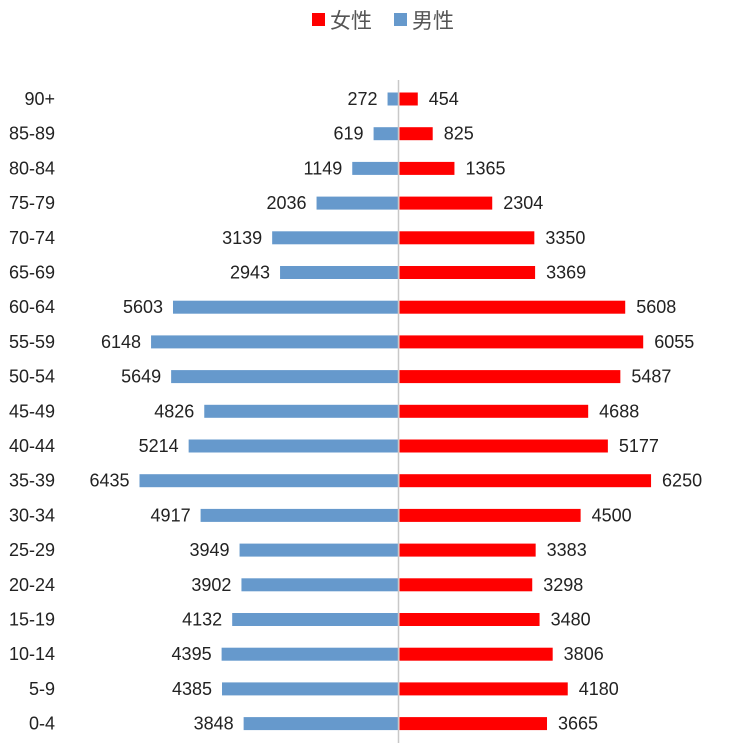 This screenshot has width=746, height=743. Describe the element at coordinates (363, 99) in the screenshot. I see `value-label-male: 272` at that location.